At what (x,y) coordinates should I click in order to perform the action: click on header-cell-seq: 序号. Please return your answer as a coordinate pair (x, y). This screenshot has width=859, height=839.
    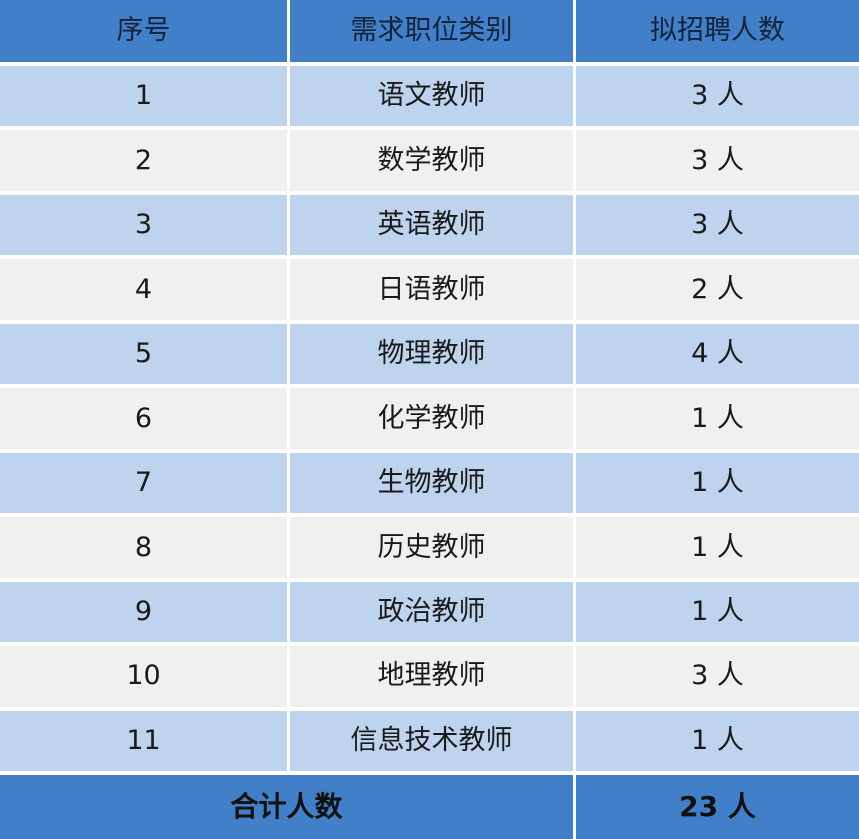
    Looking at the image, I should click on (143, 31).